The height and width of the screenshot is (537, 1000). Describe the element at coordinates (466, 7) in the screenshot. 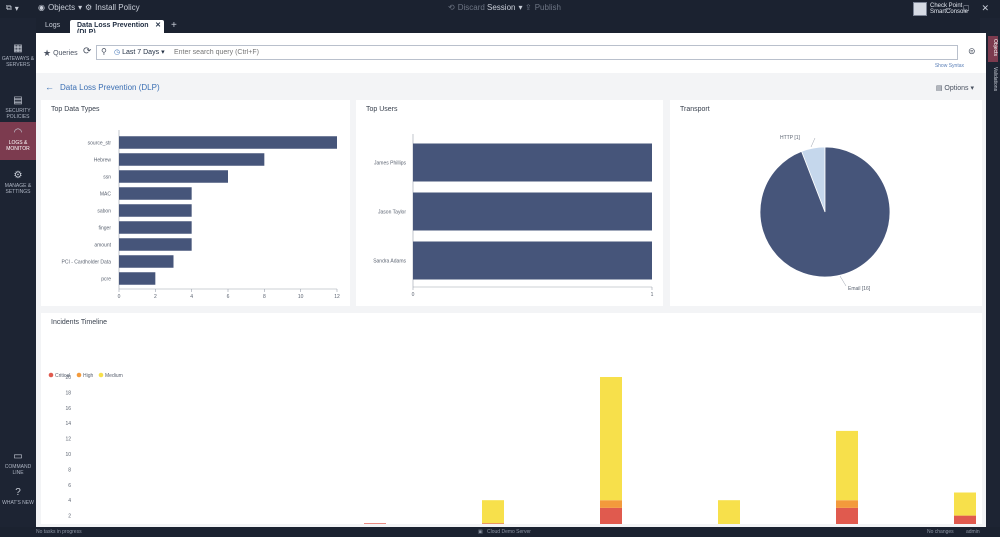

I see `discard-button: ⟲ Discard` at that location.